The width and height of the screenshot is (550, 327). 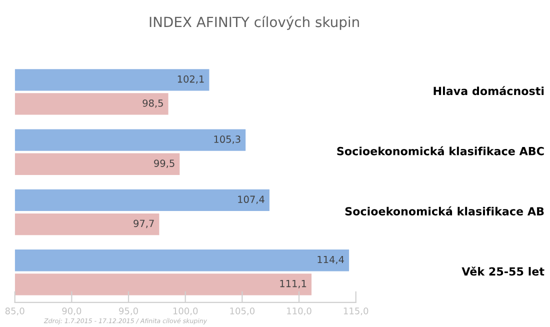 I want to click on data-label: 98,5, so click(x=152, y=103).